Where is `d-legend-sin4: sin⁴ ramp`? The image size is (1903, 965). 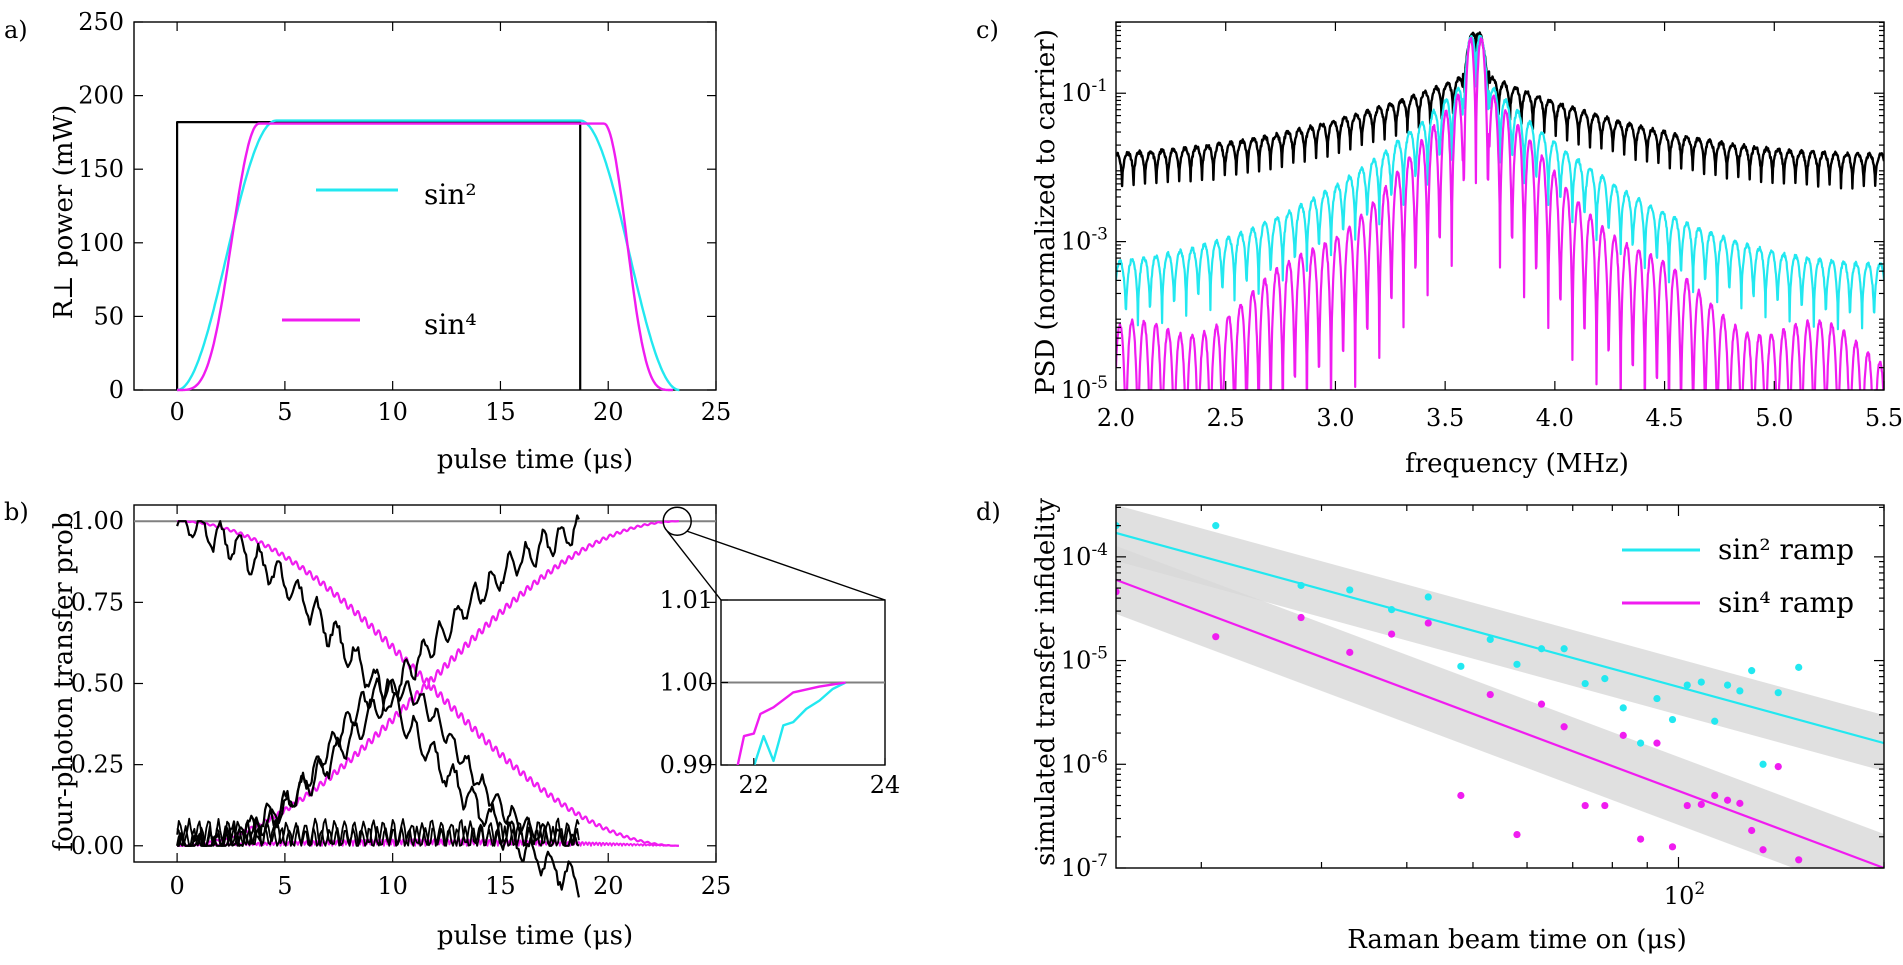 d-legend-sin4: sin⁴ ramp is located at coordinates (1786, 602).